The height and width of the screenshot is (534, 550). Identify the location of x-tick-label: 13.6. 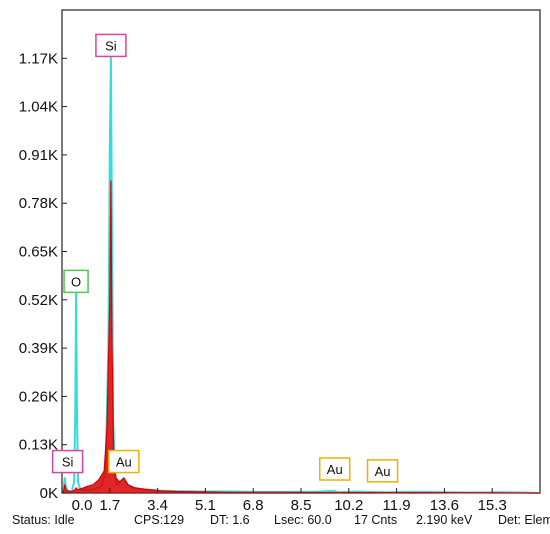
(444, 505).